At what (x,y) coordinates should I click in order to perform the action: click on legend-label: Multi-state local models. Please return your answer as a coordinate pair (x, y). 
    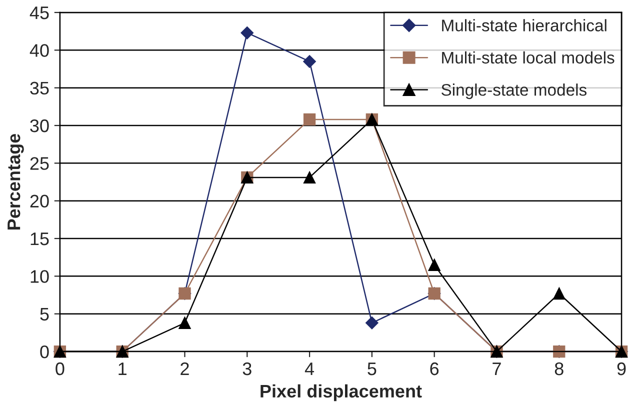
    Looking at the image, I should click on (528, 57).